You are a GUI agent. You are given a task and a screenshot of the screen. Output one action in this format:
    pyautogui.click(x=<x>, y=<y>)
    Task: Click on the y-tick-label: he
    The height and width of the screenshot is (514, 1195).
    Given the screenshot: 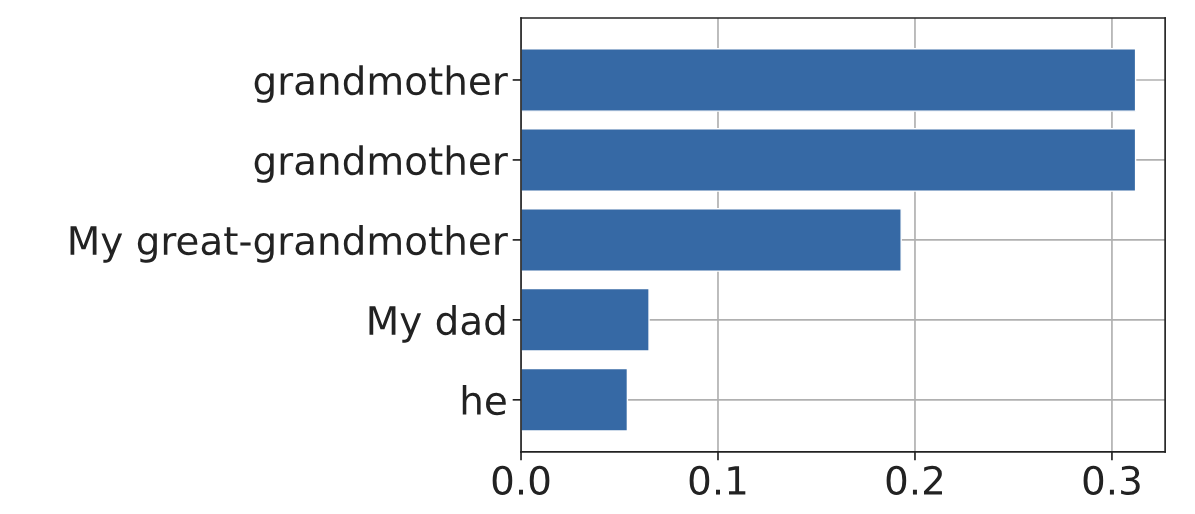 What is the action you would take?
    pyautogui.click(x=484, y=400)
    